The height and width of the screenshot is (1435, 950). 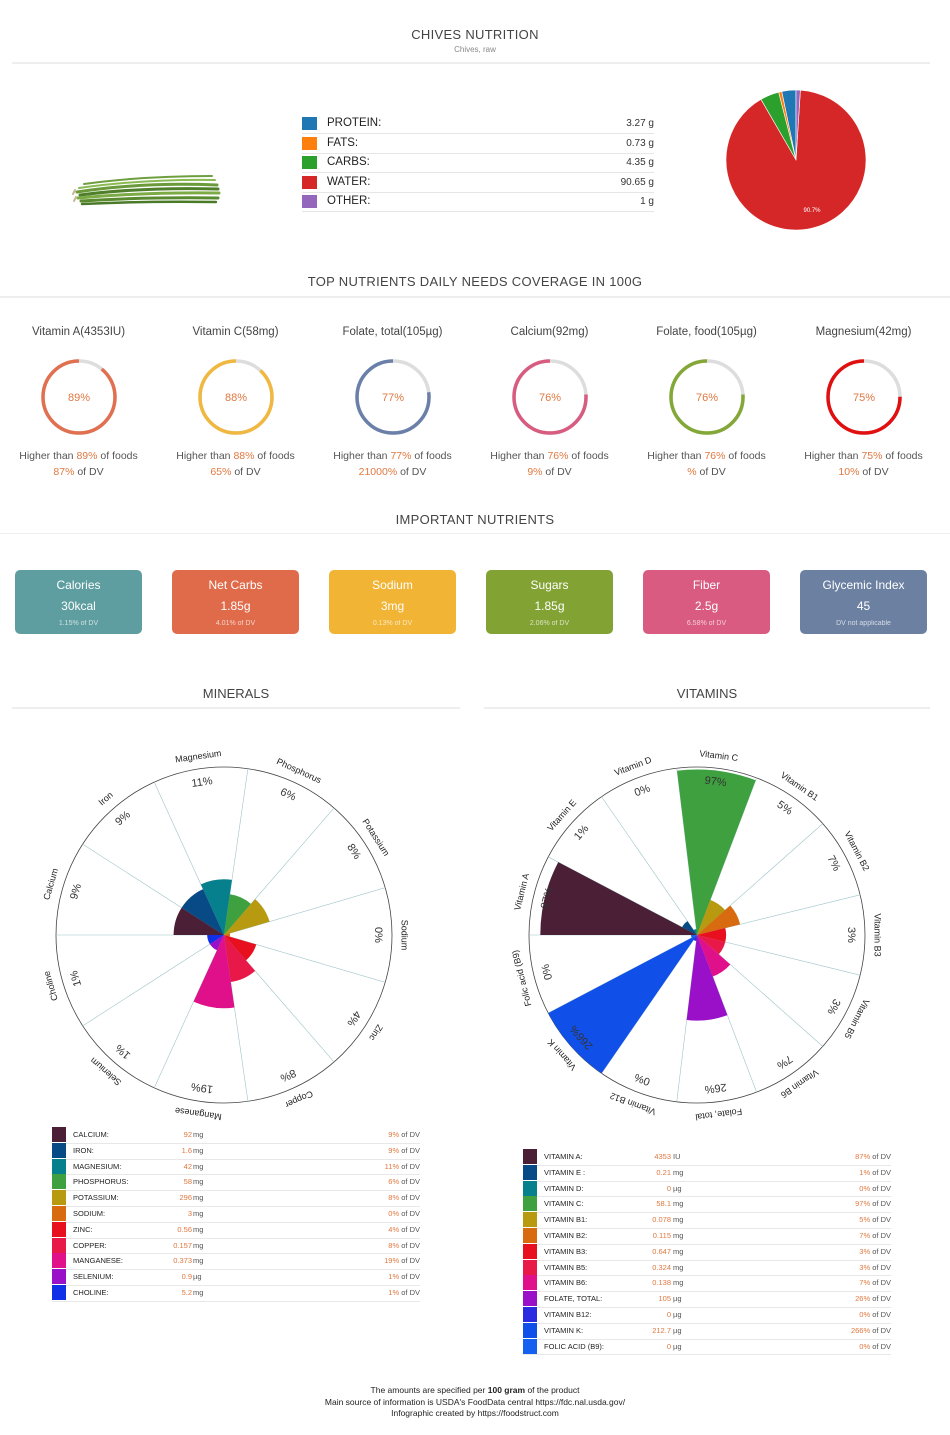 What do you see at coordinates (236, 1230) in the screenshot?
I see `table-row: ZINC: 0.56 mg 4% of DV` at bounding box center [236, 1230].